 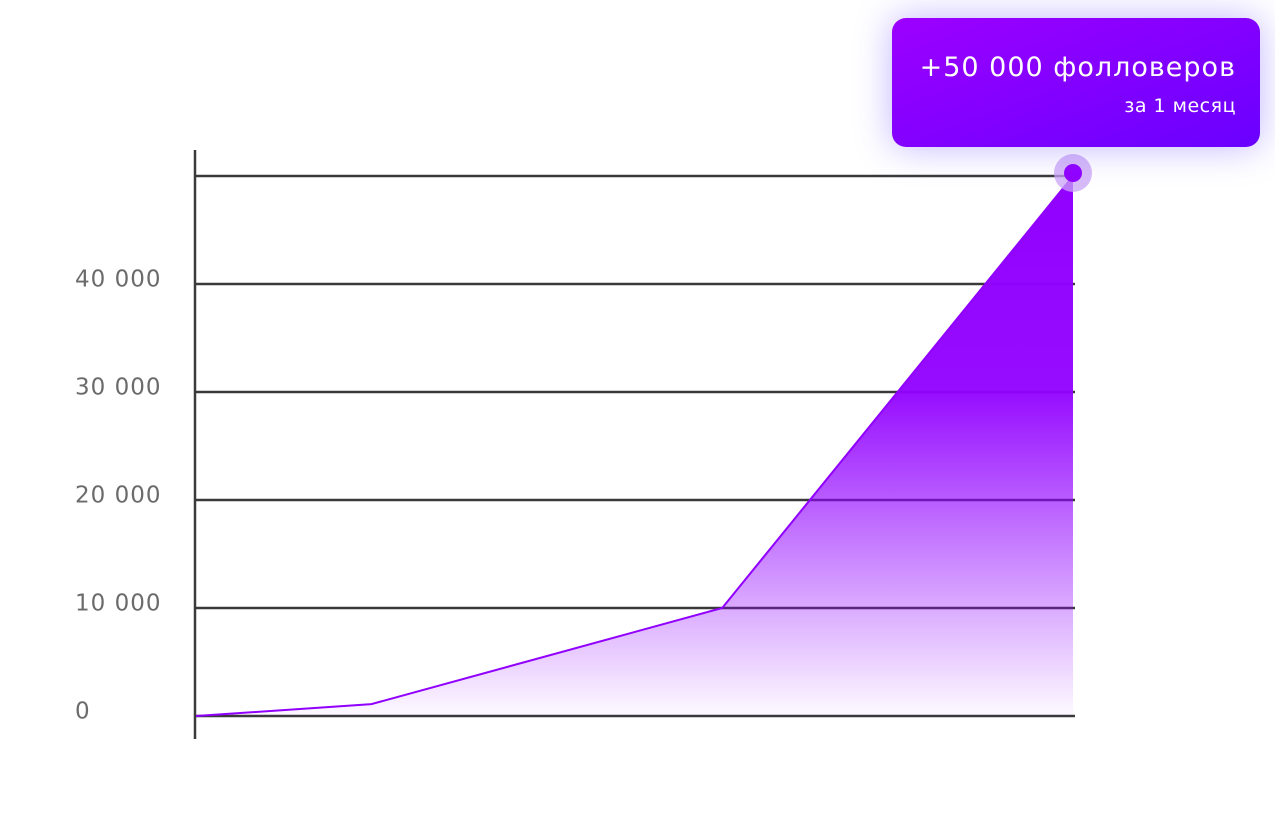 I want to click on y-tick-label: 30 000, so click(x=118, y=388).